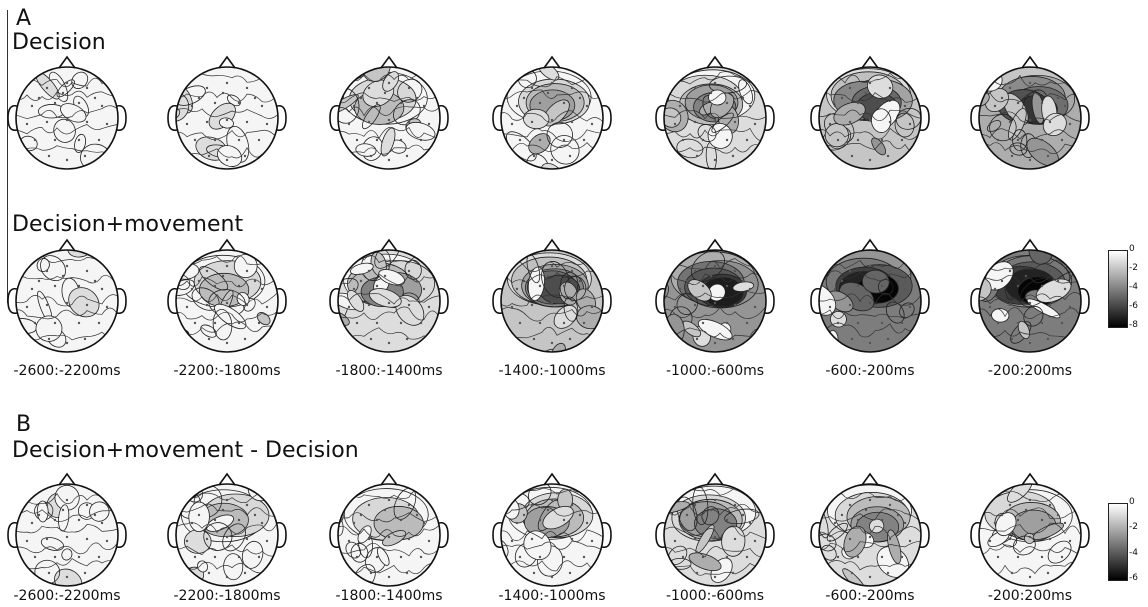 The width and height of the screenshot is (1148, 607). I want to click on row-title-decision: Decision, so click(59, 42).